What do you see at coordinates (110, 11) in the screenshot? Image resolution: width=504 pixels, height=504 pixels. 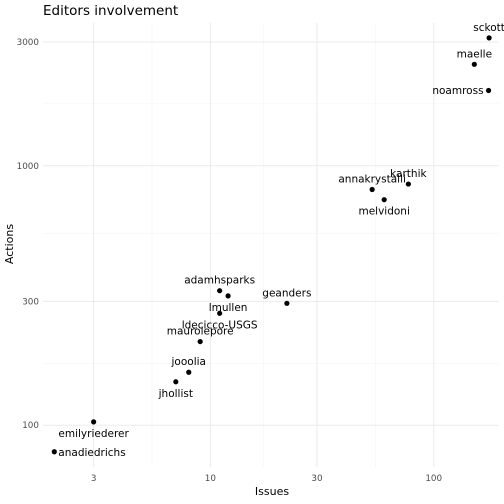 I see `chart-title: Editors involvement` at bounding box center [110, 11].